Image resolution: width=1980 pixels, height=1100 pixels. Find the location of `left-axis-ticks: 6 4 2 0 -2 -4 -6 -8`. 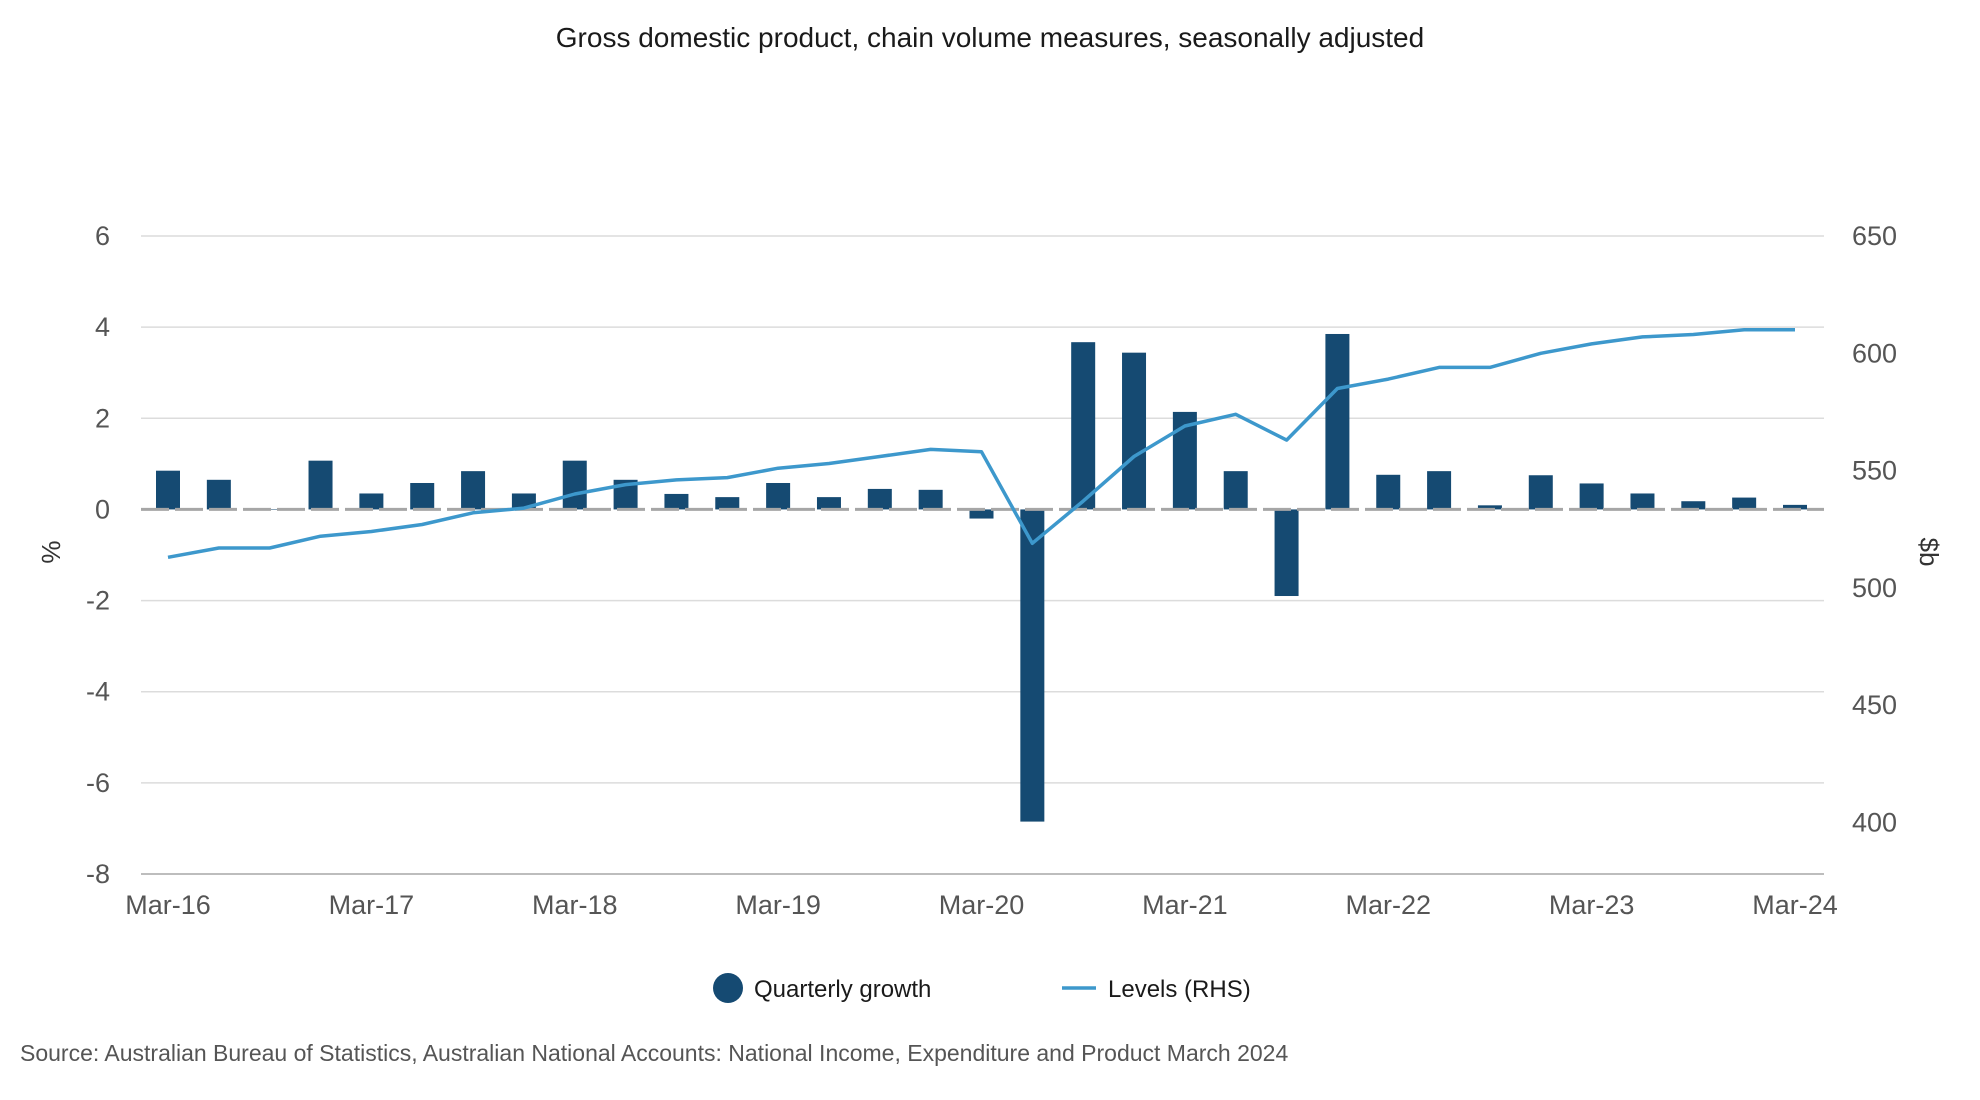

left-axis-ticks: 6 4 2 0 -2 -4 -6 -8 is located at coordinates (98, 555).